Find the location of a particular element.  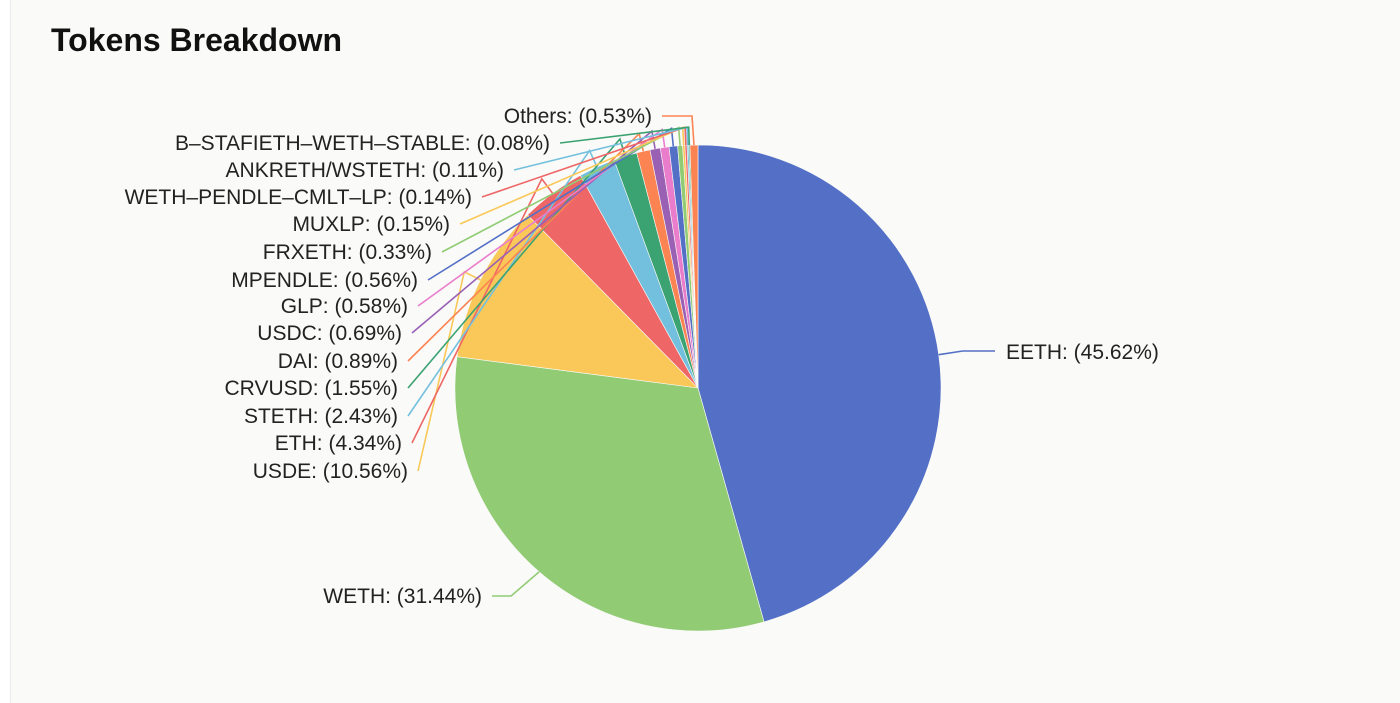

label-mpendle: MPENDLE: (0.56%) is located at coordinates (324, 280).